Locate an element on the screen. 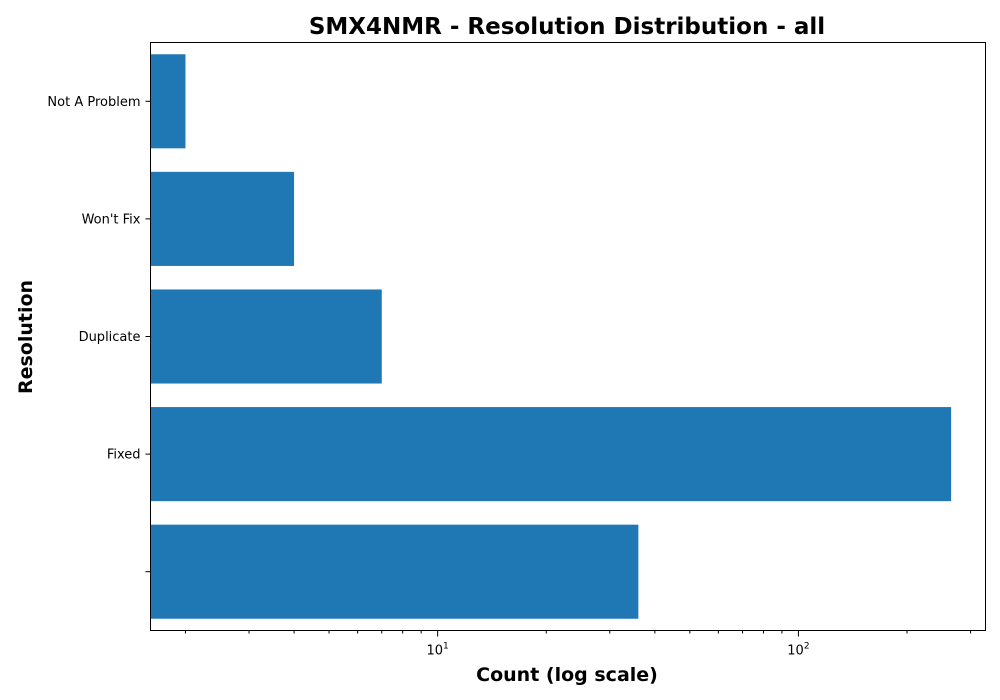 The width and height of the screenshot is (1000, 700). x-tick-exponent: 1 is located at coordinates (446, 647).